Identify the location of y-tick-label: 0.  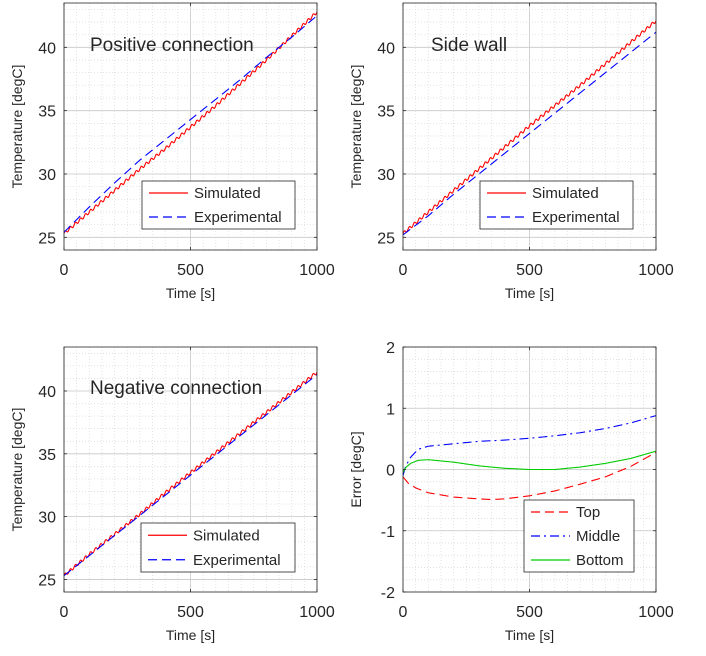
(390, 471).